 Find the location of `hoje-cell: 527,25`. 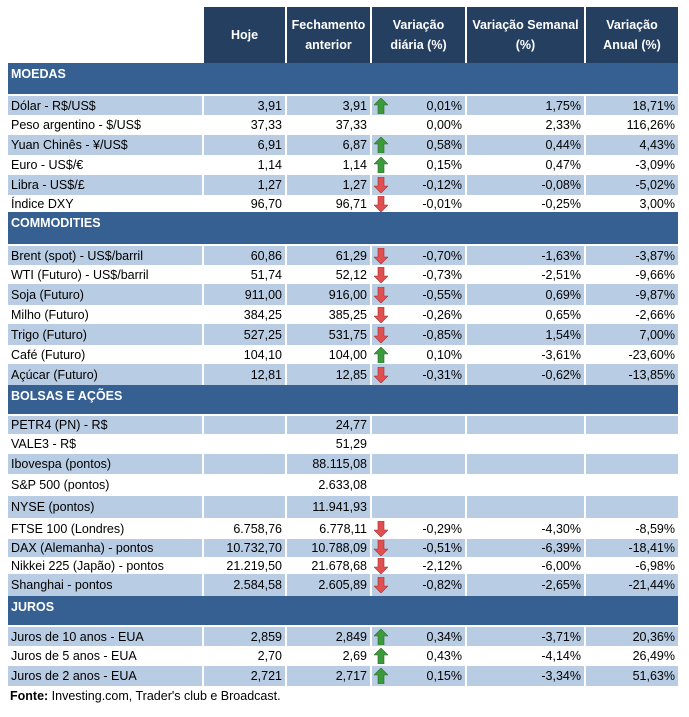

hoje-cell: 527,25 is located at coordinates (244, 334).